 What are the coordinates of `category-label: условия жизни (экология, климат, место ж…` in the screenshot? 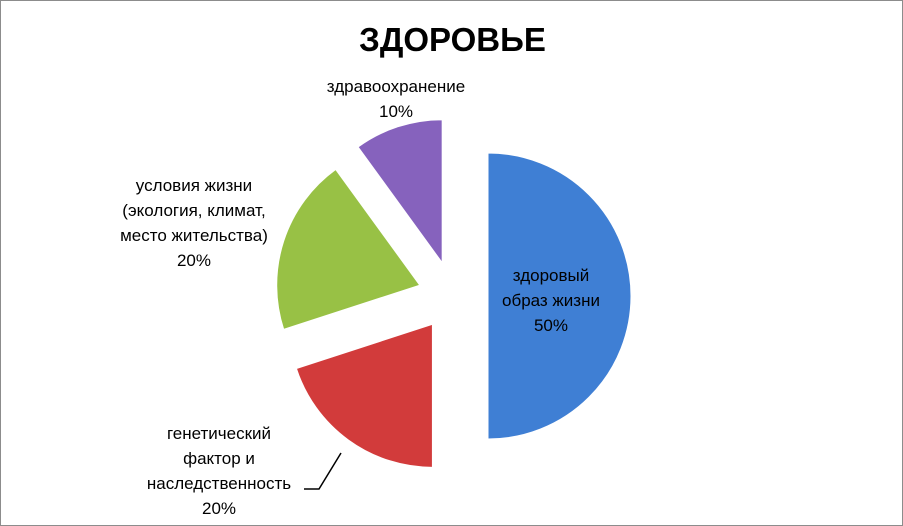 It's located at (194, 210).